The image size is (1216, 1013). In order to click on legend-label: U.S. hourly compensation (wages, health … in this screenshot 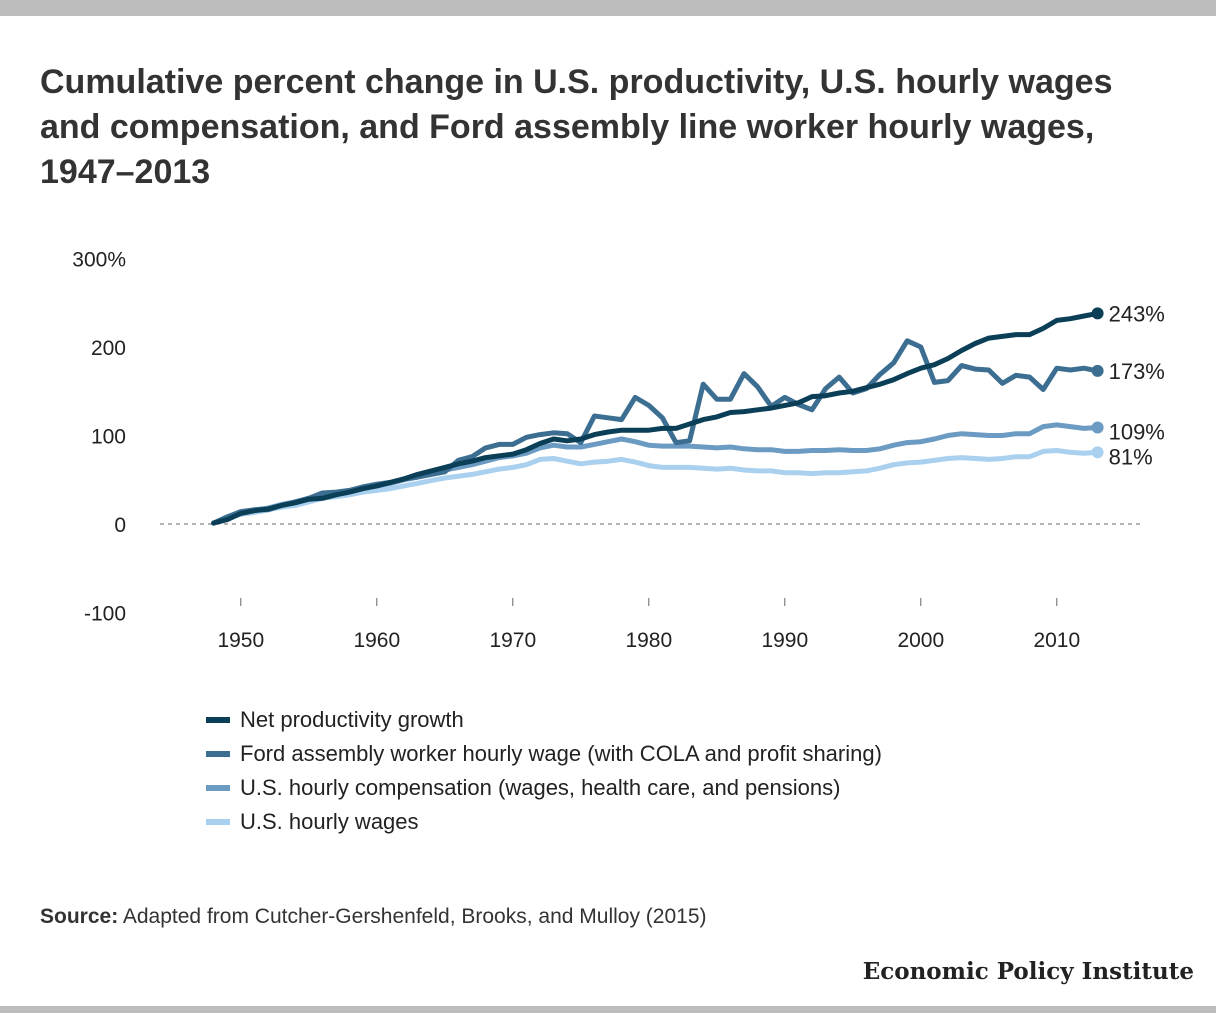, I will do `click(540, 787)`.